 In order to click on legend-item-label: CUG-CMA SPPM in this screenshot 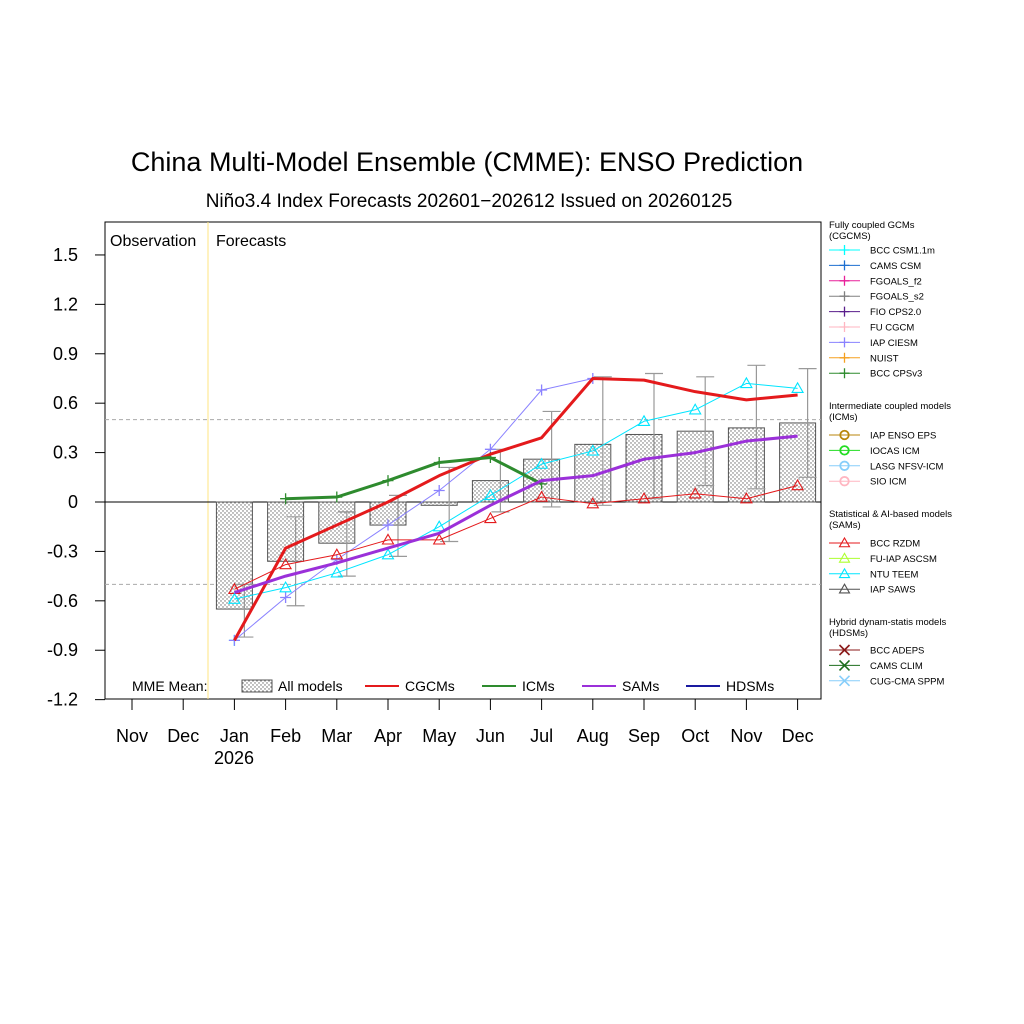, I will do `click(907, 681)`.